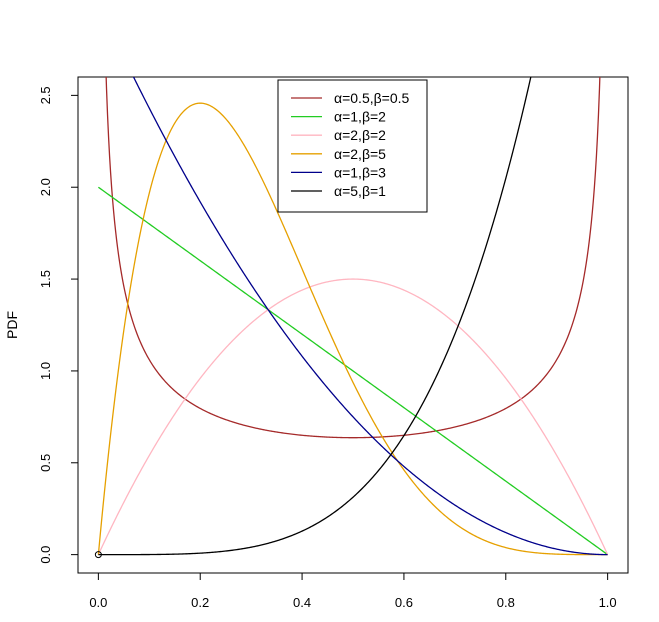 The height and width of the screenshot is (622, 659). Describe the element at coordinates (360, 191) in the screenshot. I see `legend-label: α=5,β=1` at that location.